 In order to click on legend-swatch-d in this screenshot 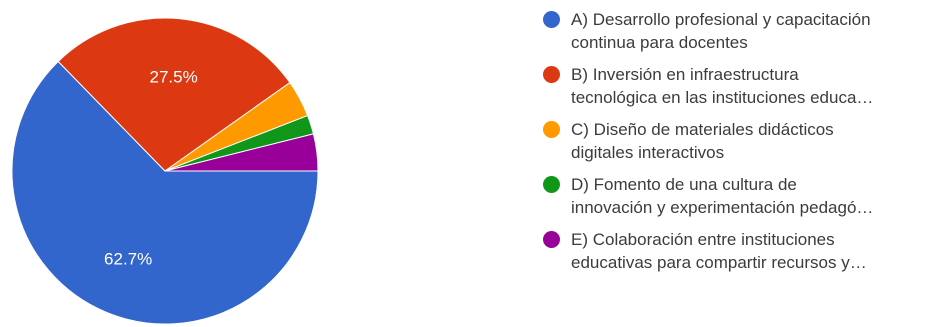, I will do `click(551, 184)`.